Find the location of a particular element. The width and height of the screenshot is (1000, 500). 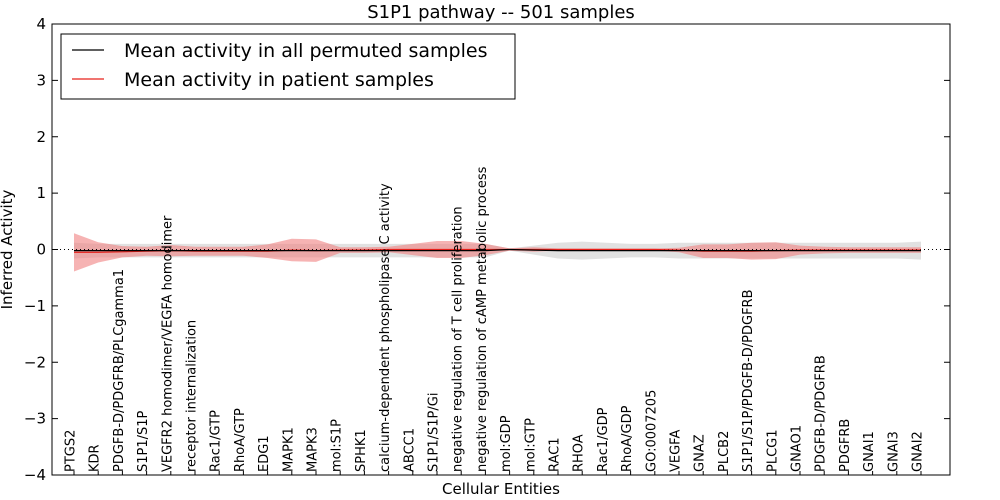

x-tick-label: EDG1 is located at coordinates (264, 453).